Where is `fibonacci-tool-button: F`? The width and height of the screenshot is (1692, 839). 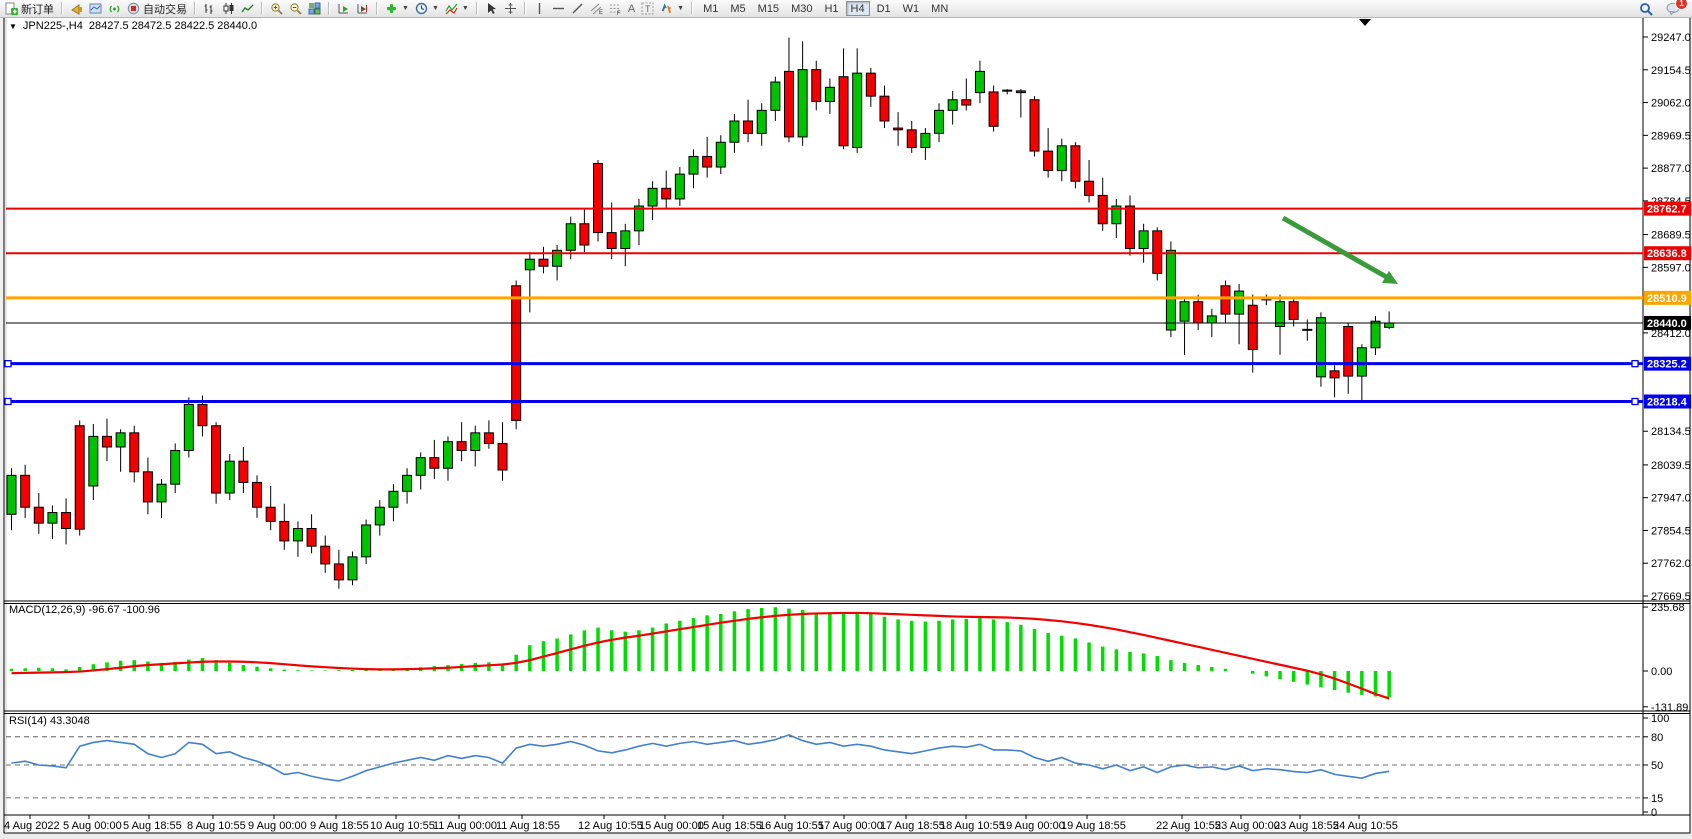
fibonacci-tool-button: F is located at coordinates (615, 8).